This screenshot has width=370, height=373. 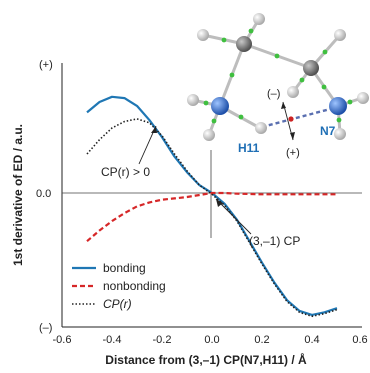 I want to click on x-tick-labels: -0.6 -0.4 -0.2 0.0 0.2 0.4 0.6, so click(x=210, y=340).